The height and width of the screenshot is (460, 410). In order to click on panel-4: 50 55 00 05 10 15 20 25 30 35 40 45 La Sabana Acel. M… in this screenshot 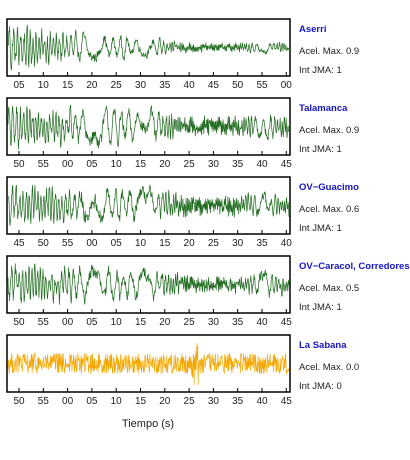, I will do `click(182, 370)`.